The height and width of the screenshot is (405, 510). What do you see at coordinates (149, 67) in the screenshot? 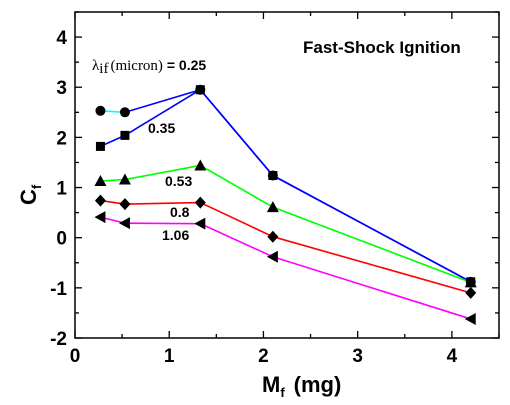
I see `legend-heading: λif (micron) = 0.25` at bounding box center [149, 67].